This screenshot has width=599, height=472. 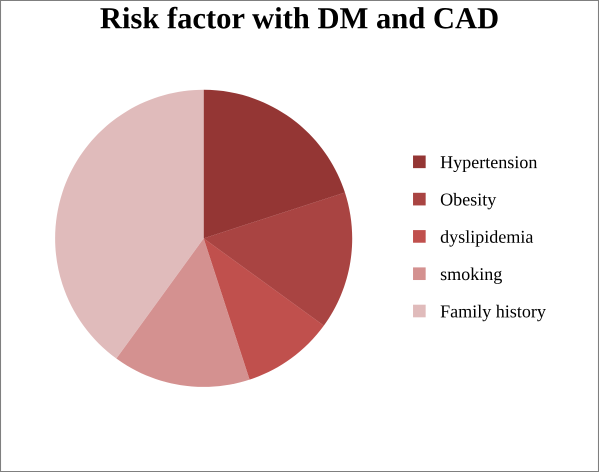 What do you see at coordinates (489, 164) in the screenshot?
I see `legend-label: Hypertension` at bounding box center [489, 164].